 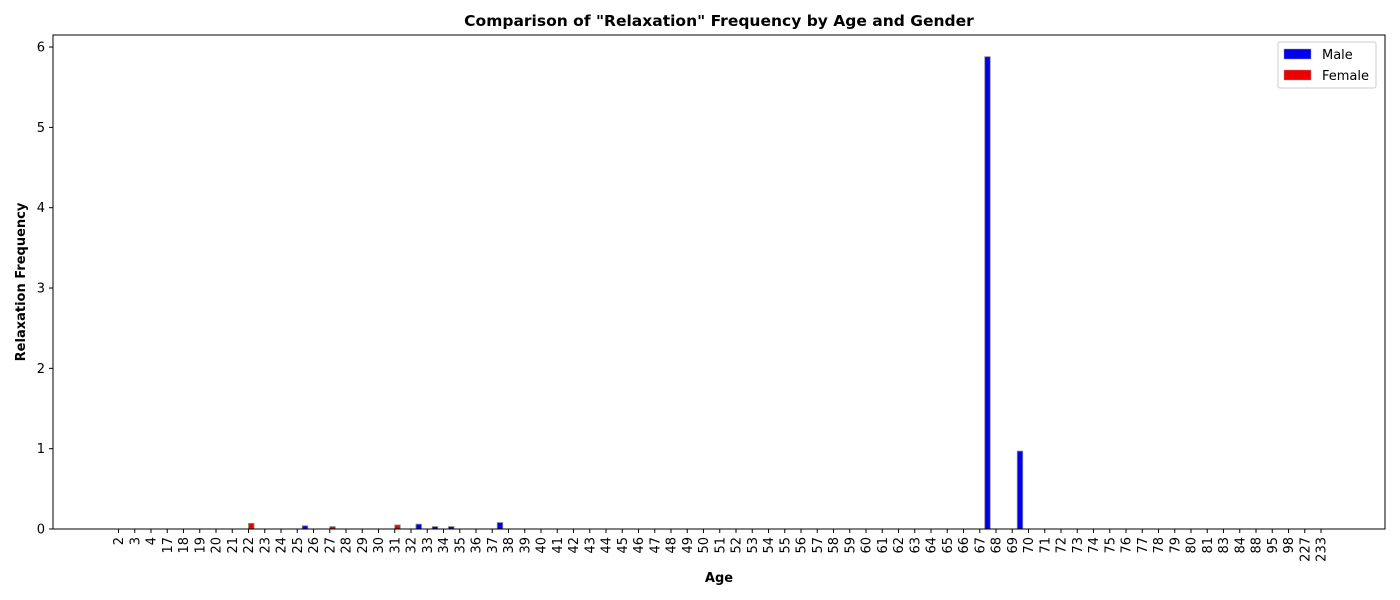 What do you see at coordinates (1159, 545) in the screenshot?
I see `x-tick-label: 78` at bounding box center [1159, 545].